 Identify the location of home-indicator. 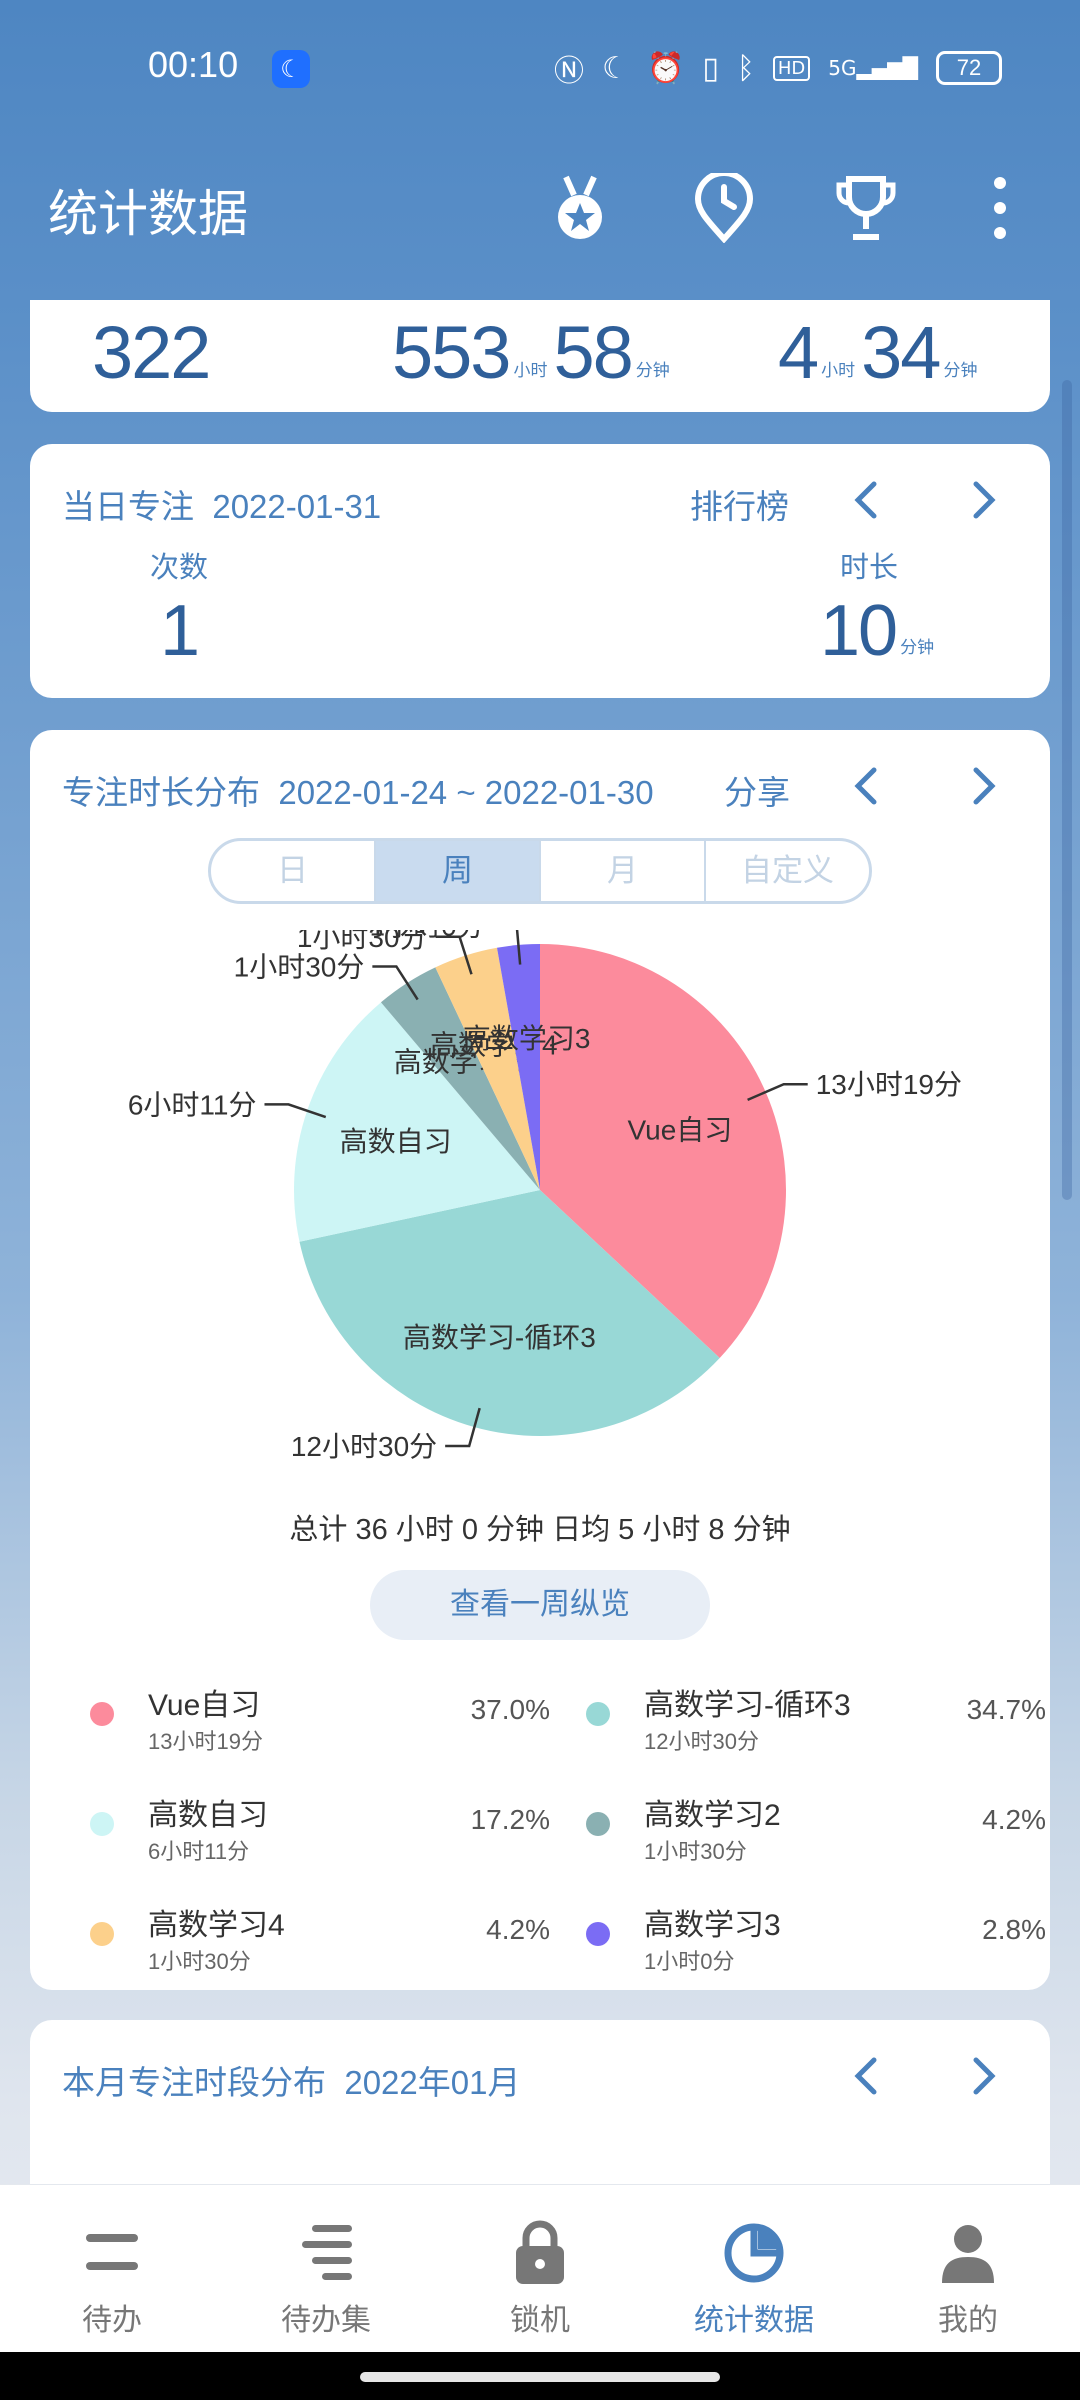
(540, 2377).